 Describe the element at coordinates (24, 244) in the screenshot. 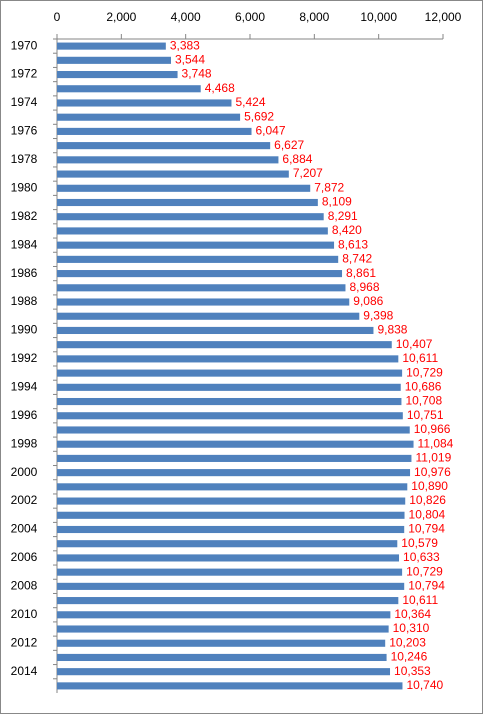

I see `y-tick-label: 1984` at that location.